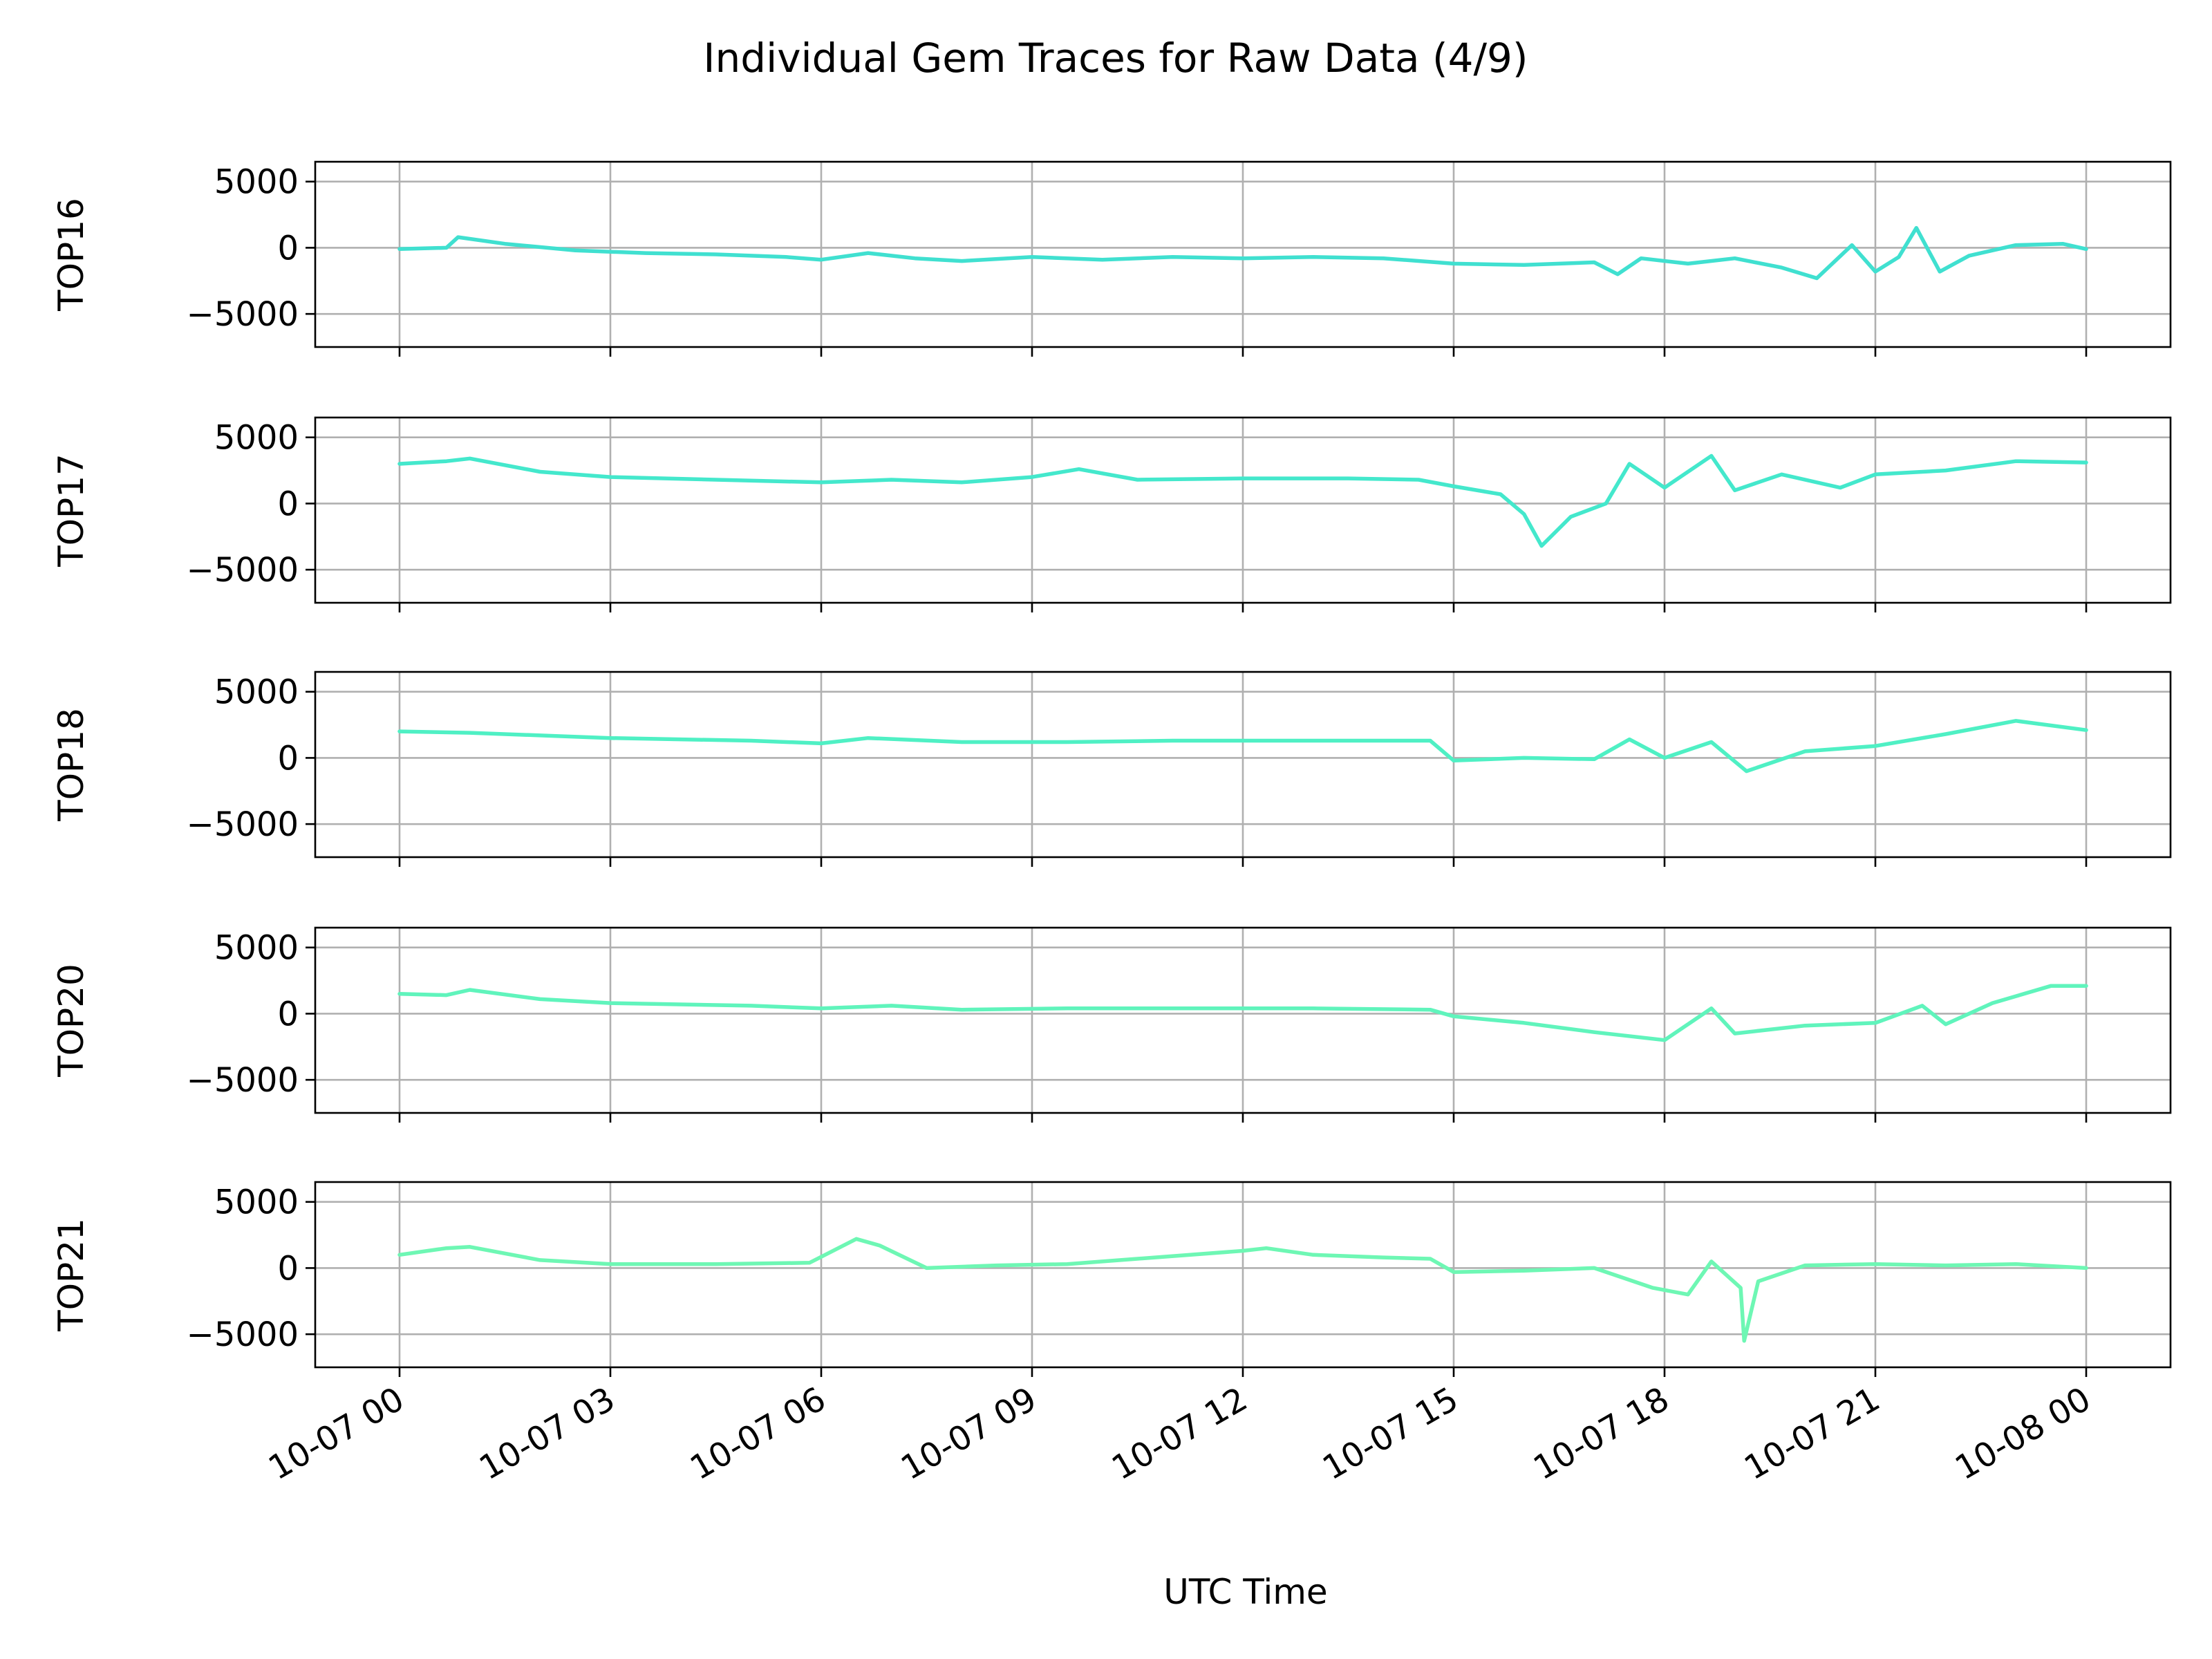 The height and width of the screenshot is (1659, 2212). Describe the element at coordinates (1245, 1592) in the screenshot. I see `x-axis-label: UTC Time` at that location.